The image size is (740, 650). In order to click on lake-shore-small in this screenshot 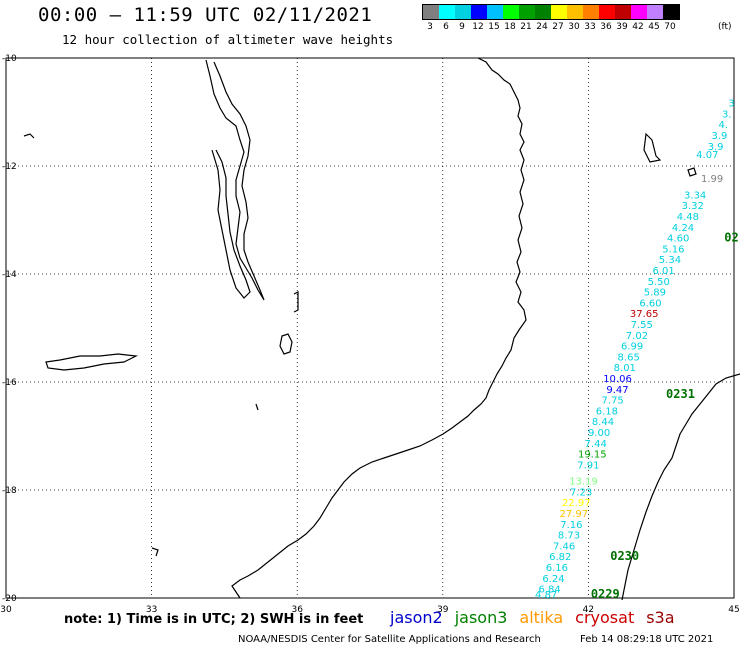, I will do `click(296, 302)`.